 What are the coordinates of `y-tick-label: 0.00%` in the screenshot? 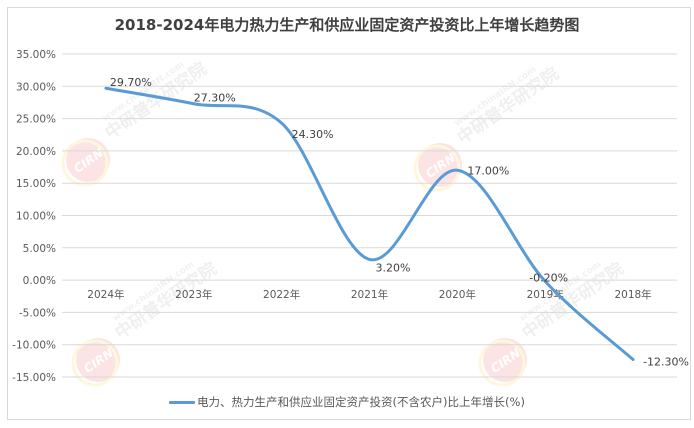 It's located at (39, 281).